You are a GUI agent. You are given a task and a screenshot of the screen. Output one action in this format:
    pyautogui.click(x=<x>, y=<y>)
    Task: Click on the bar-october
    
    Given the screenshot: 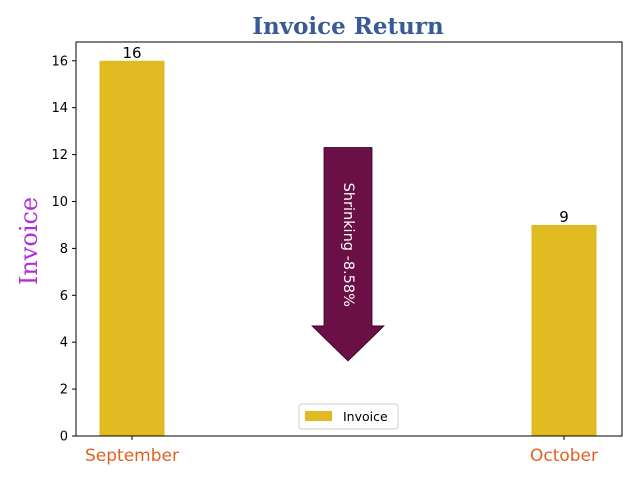 What is the action you would take?
    pyautogui.click(x=564, y=330)
    